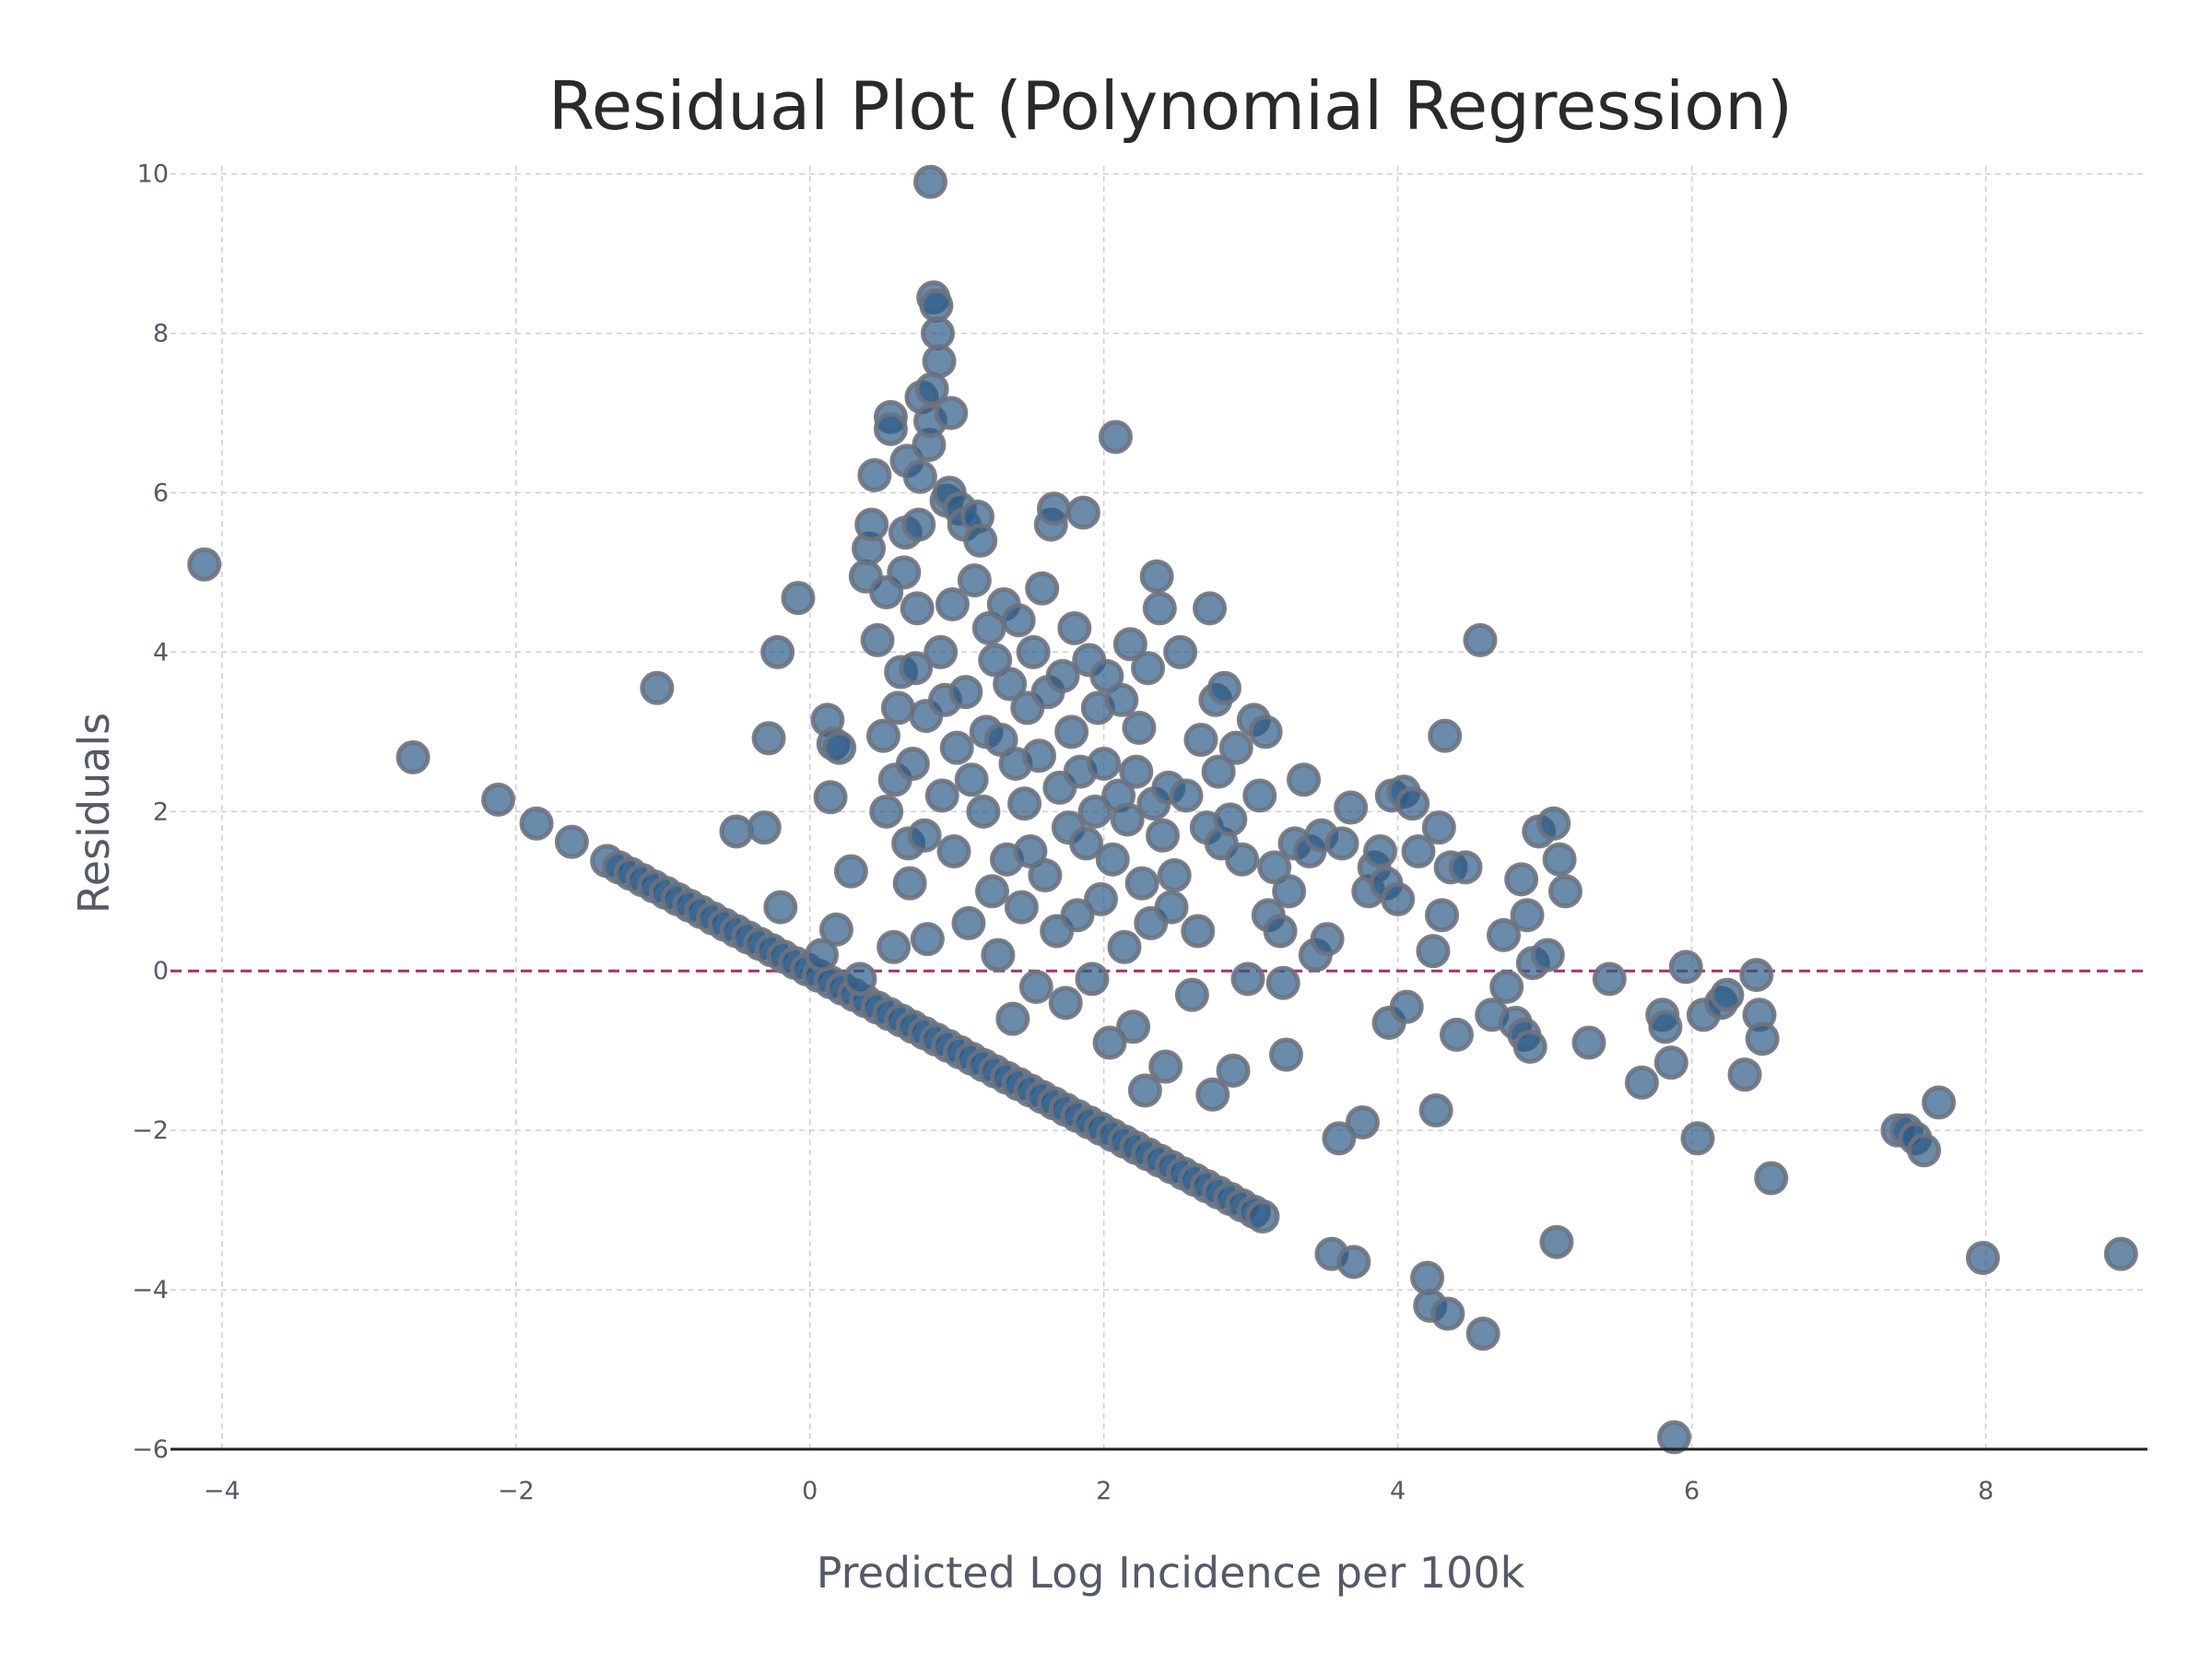  Describe the element at coordinates (1104, 1491) in the screenshot. I see `x-tick-label: 2` at that location.